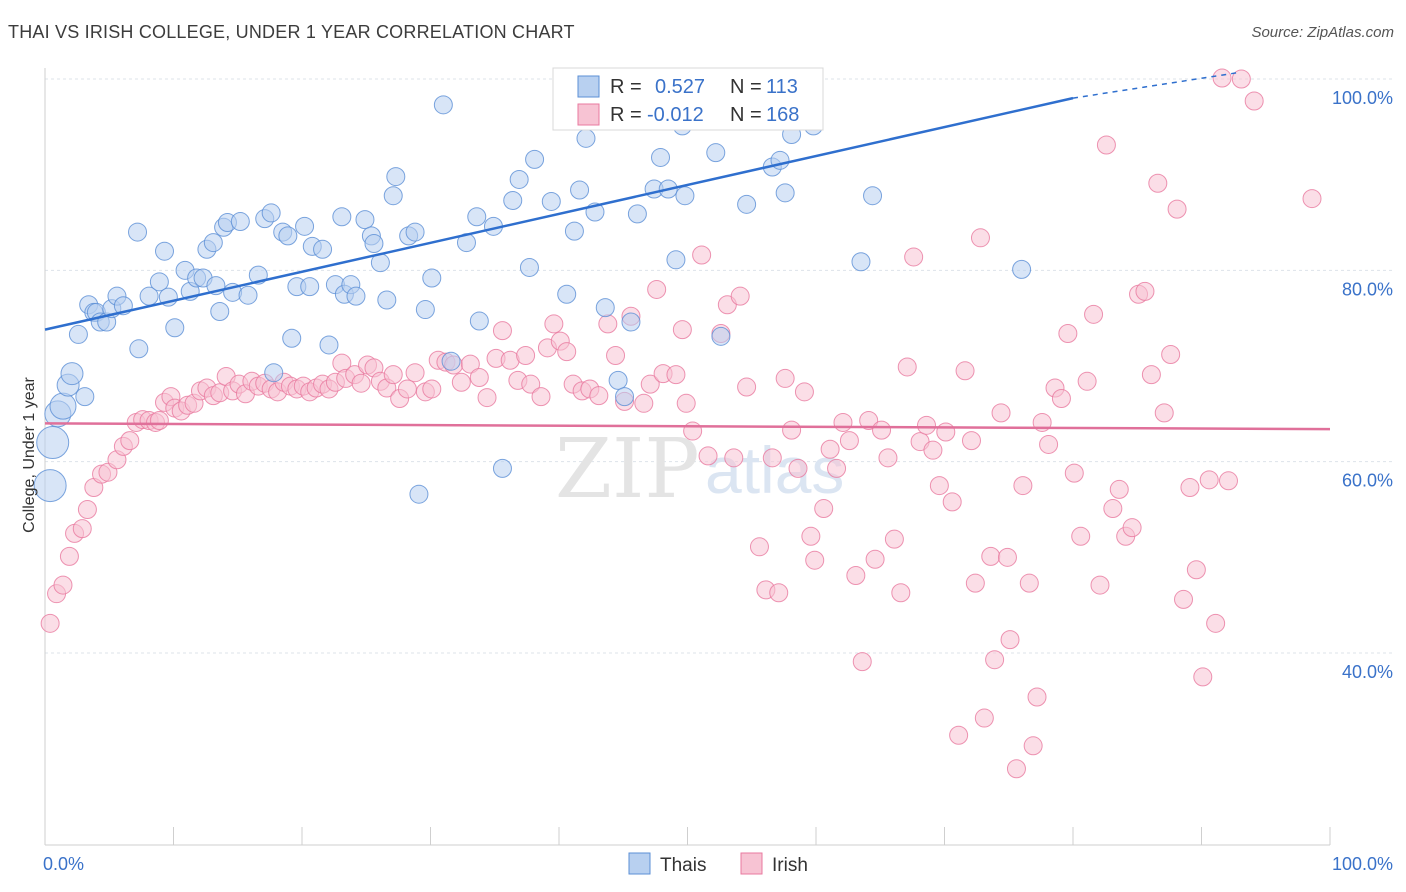  Describe the element at coordinates (639, 863) in the screenshot. I see `bottom-legend-swatch-thais` at that location.